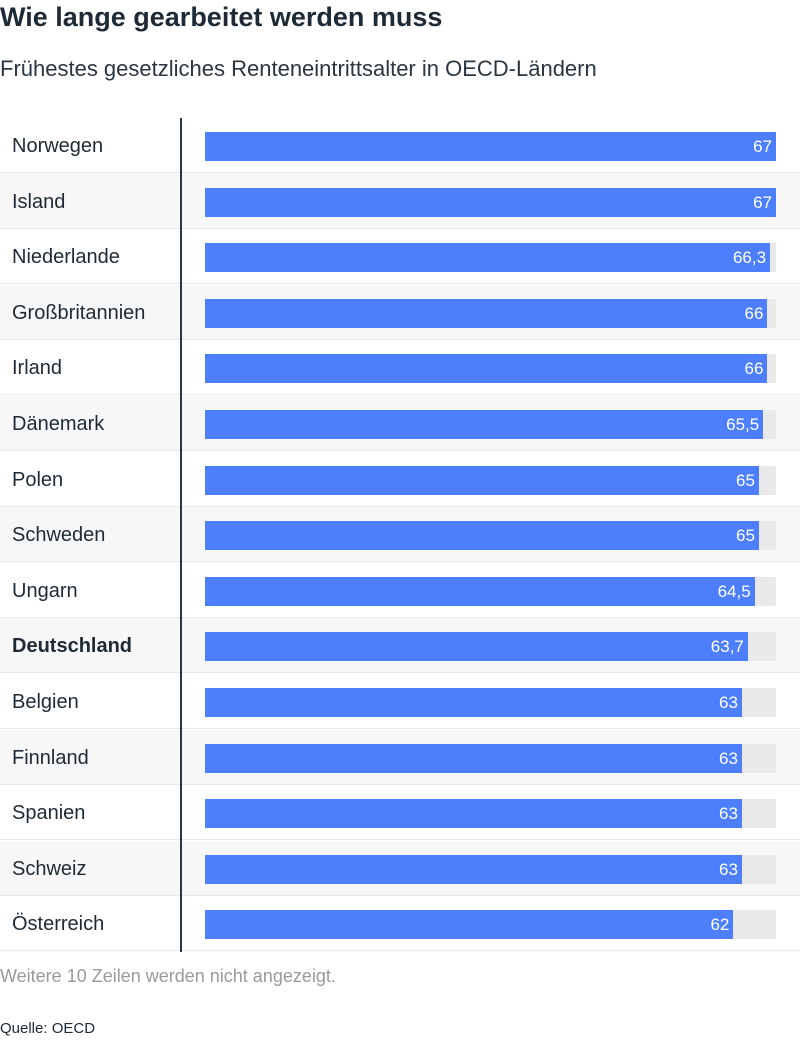  What do you see at coordinates (734, 591) in the screenshot?
I see `value-label: 64,5` at bounding box center [734, 591].